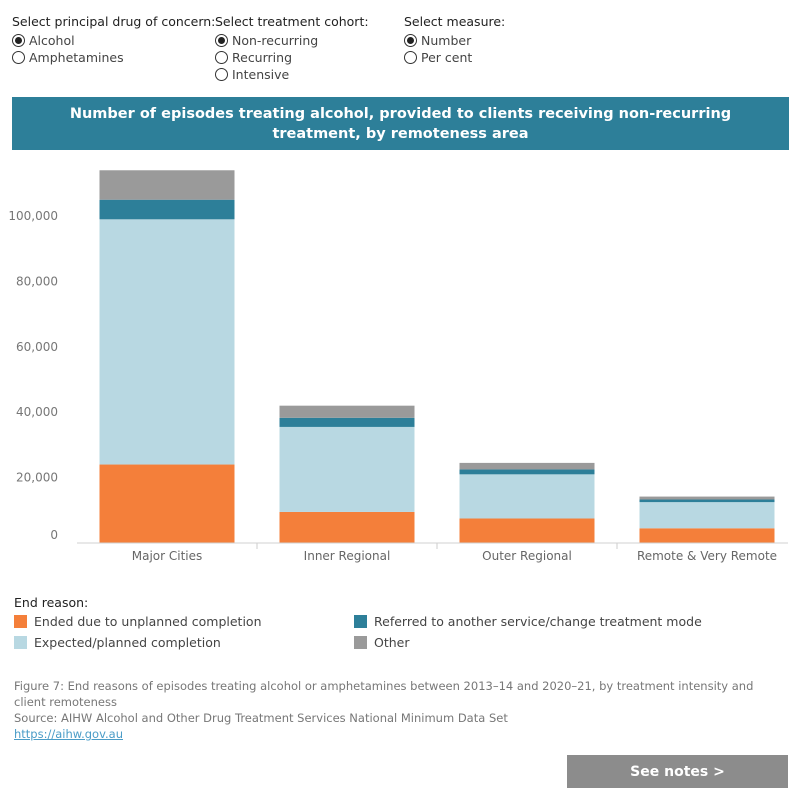 Image resolution: width=800 pixels, height=800 pixels. Describe the element at coordinates (114, 21) in the screenshot. I see `drug-filter-title: Select principal drug of concern:` at that location.